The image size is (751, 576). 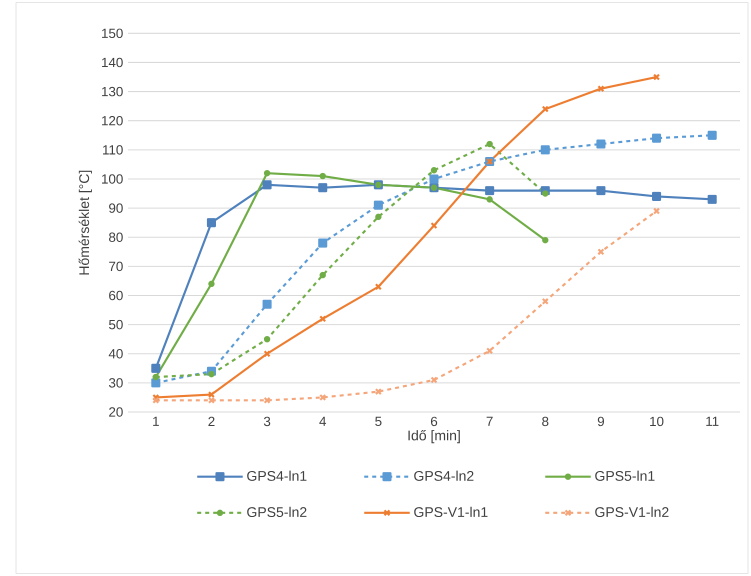 What do you see at coordinates (489, 421) in the screenshot?
I see `x-tick-label: 7` at bounding box center [489, 421].